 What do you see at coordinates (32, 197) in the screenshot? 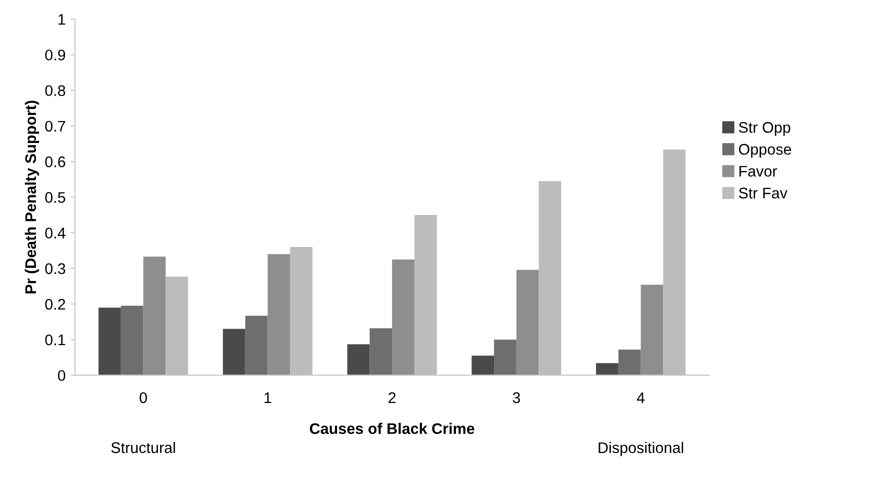
I see `y-axis-title: Pr (Death Penalty Support)` at bounding box center [32, 197].